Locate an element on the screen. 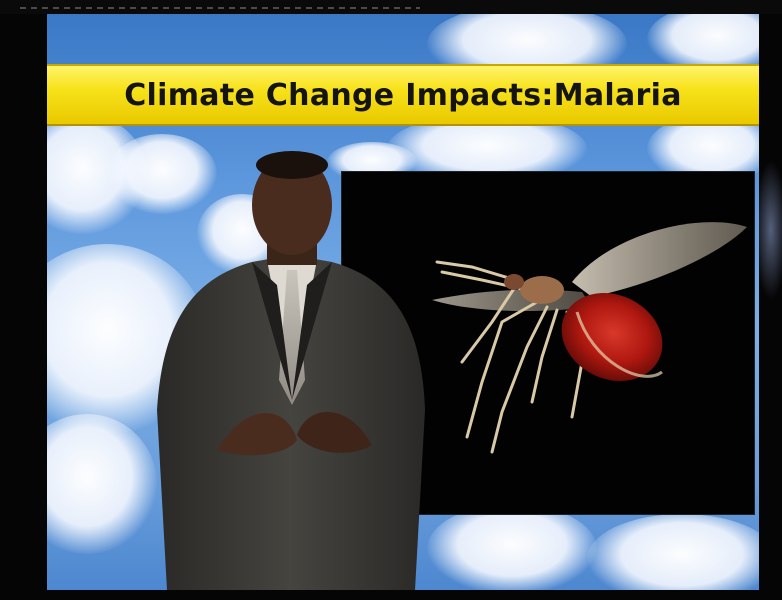 The height and width of the screenshot is (600, 782). title-banner: Climate Change Impacts:Malaria is located at coordinates (403, 95).